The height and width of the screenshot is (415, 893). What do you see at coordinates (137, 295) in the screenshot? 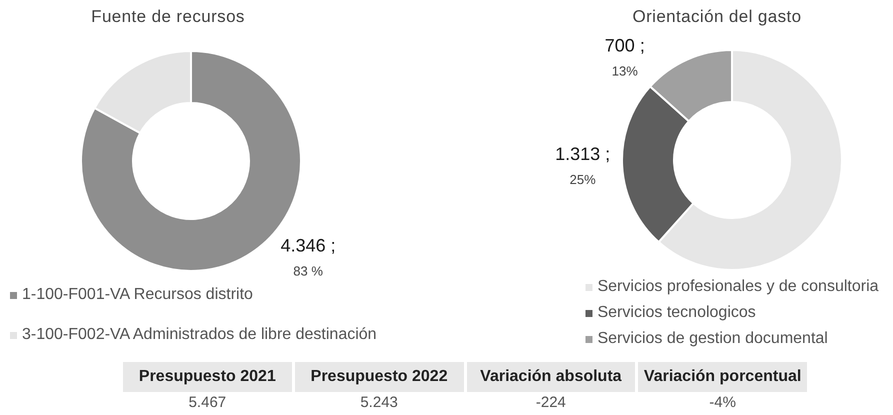
I see `legend-label: 1-100-F001-VA Recursos distrito` at bounding box center [137, 295].